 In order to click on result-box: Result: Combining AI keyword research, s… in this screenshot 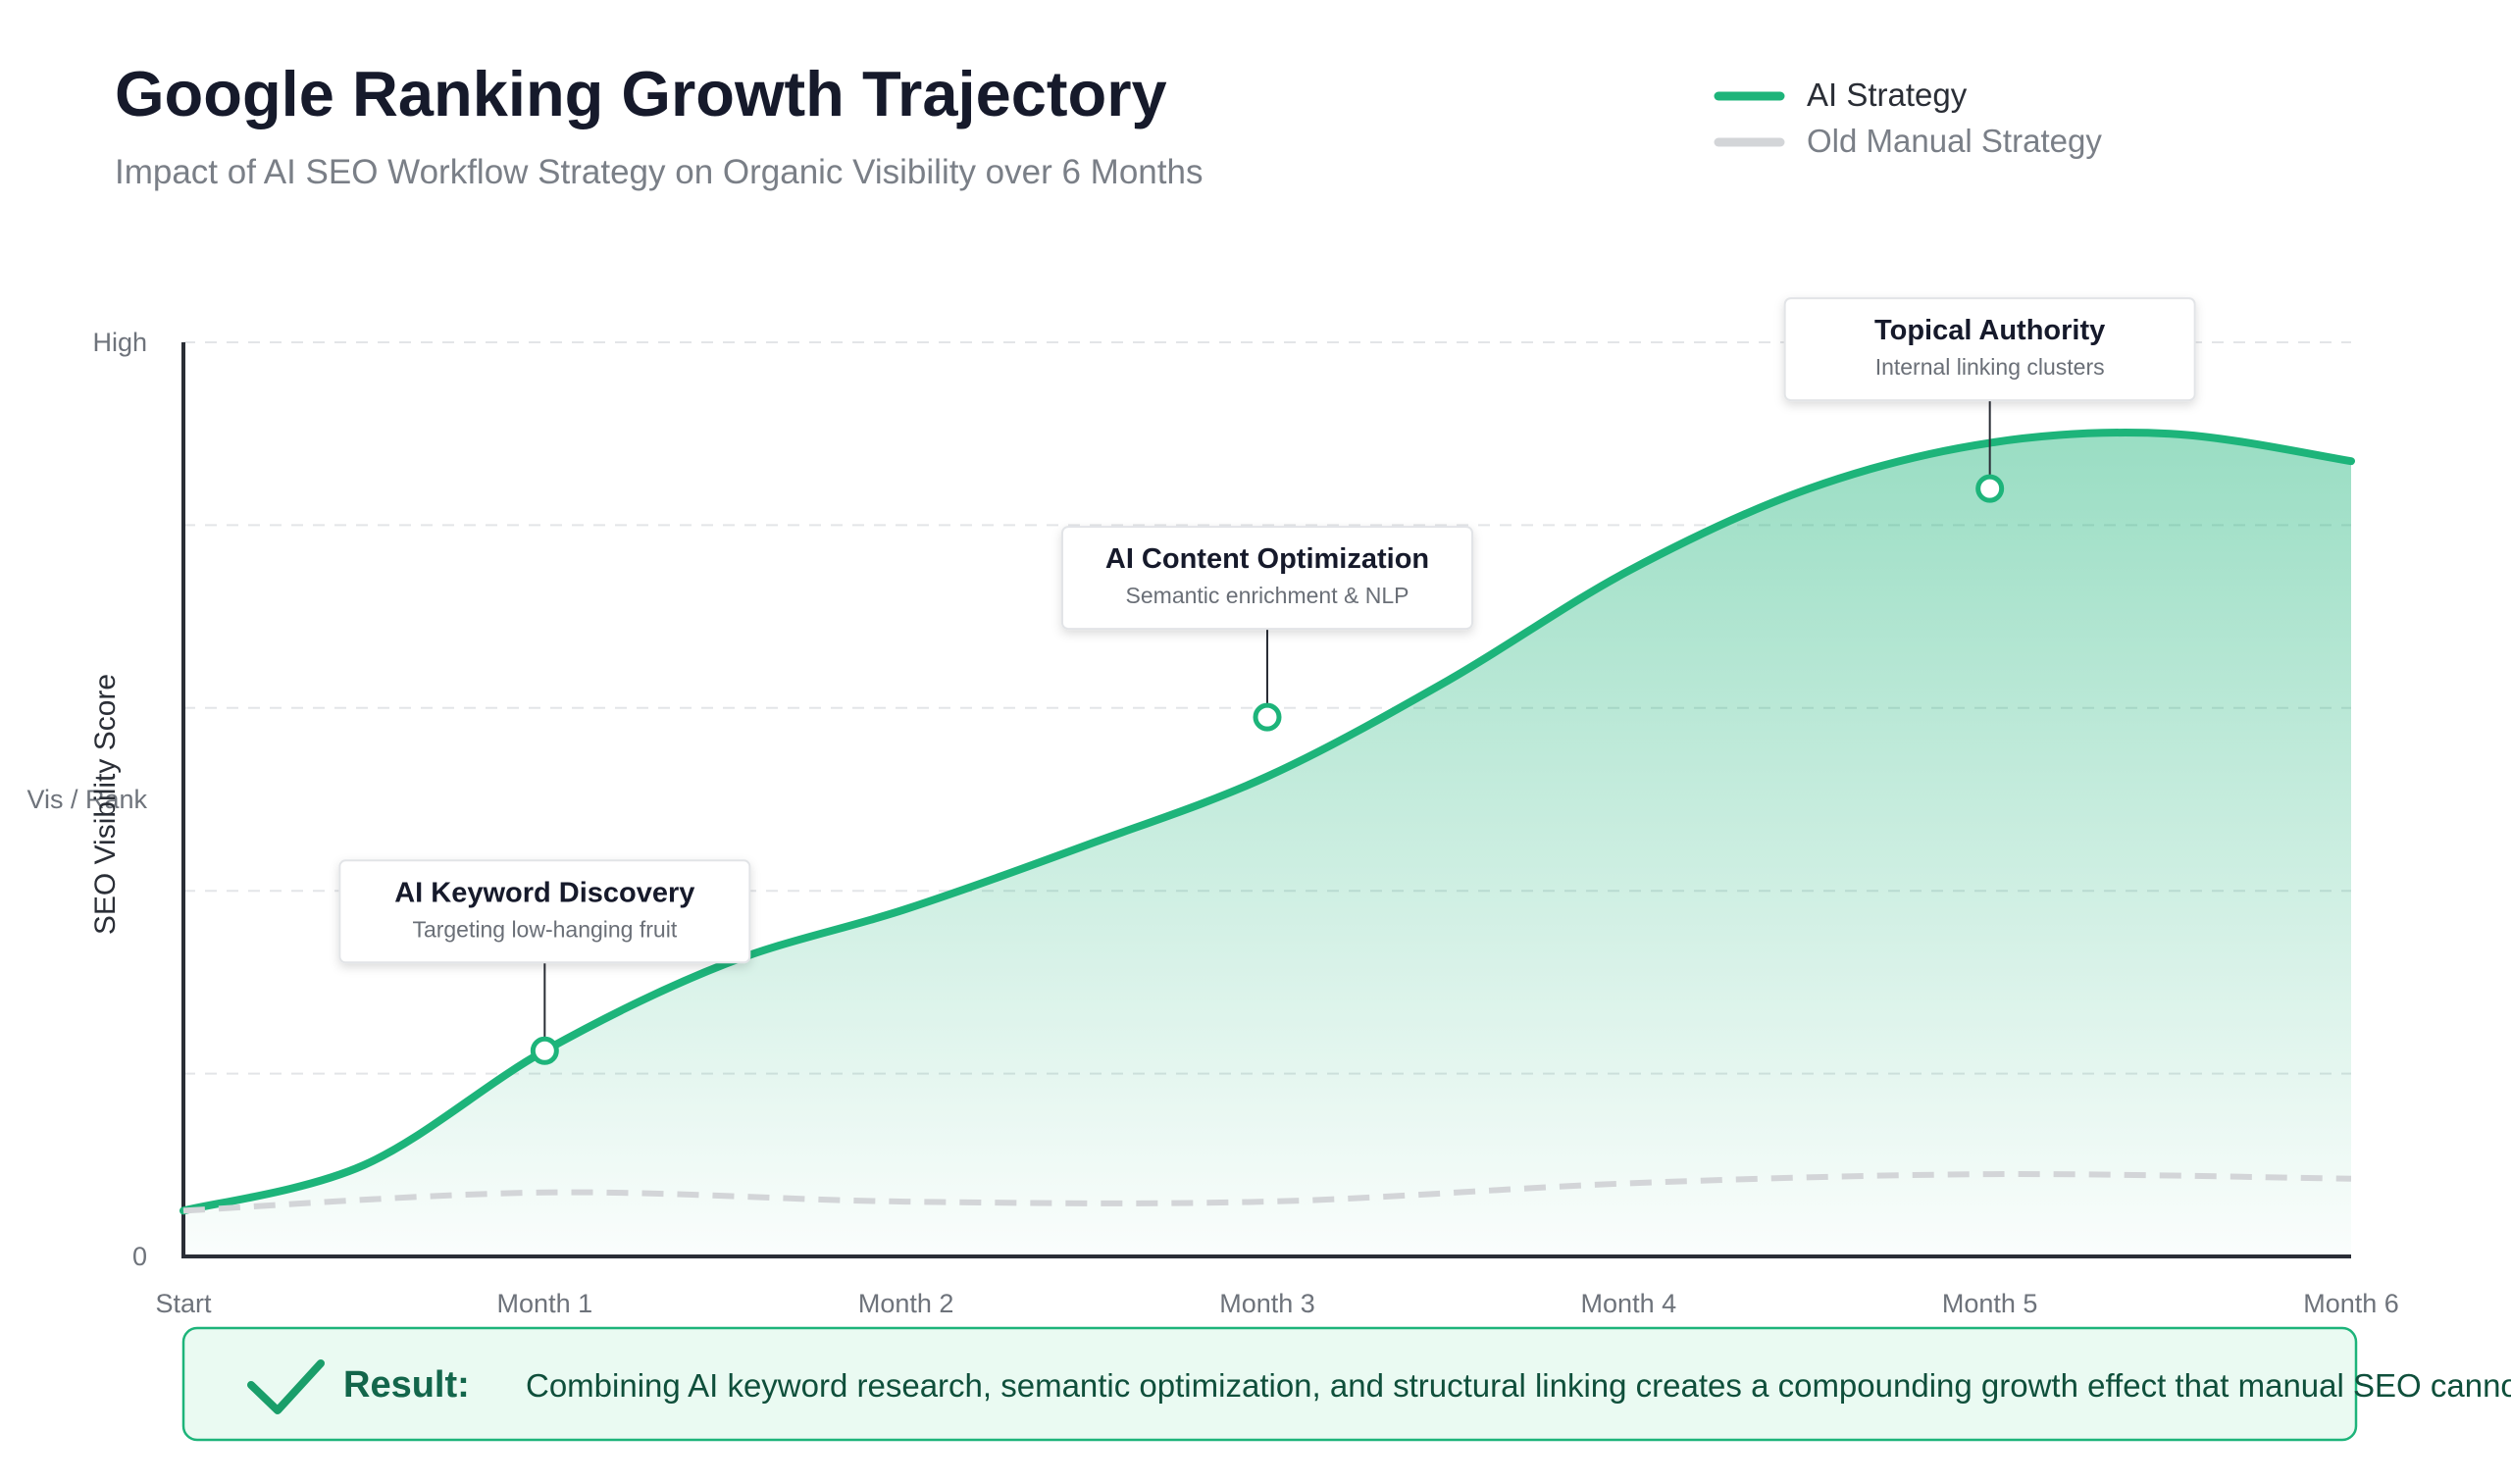, I will do `click(1346, 1384)`.